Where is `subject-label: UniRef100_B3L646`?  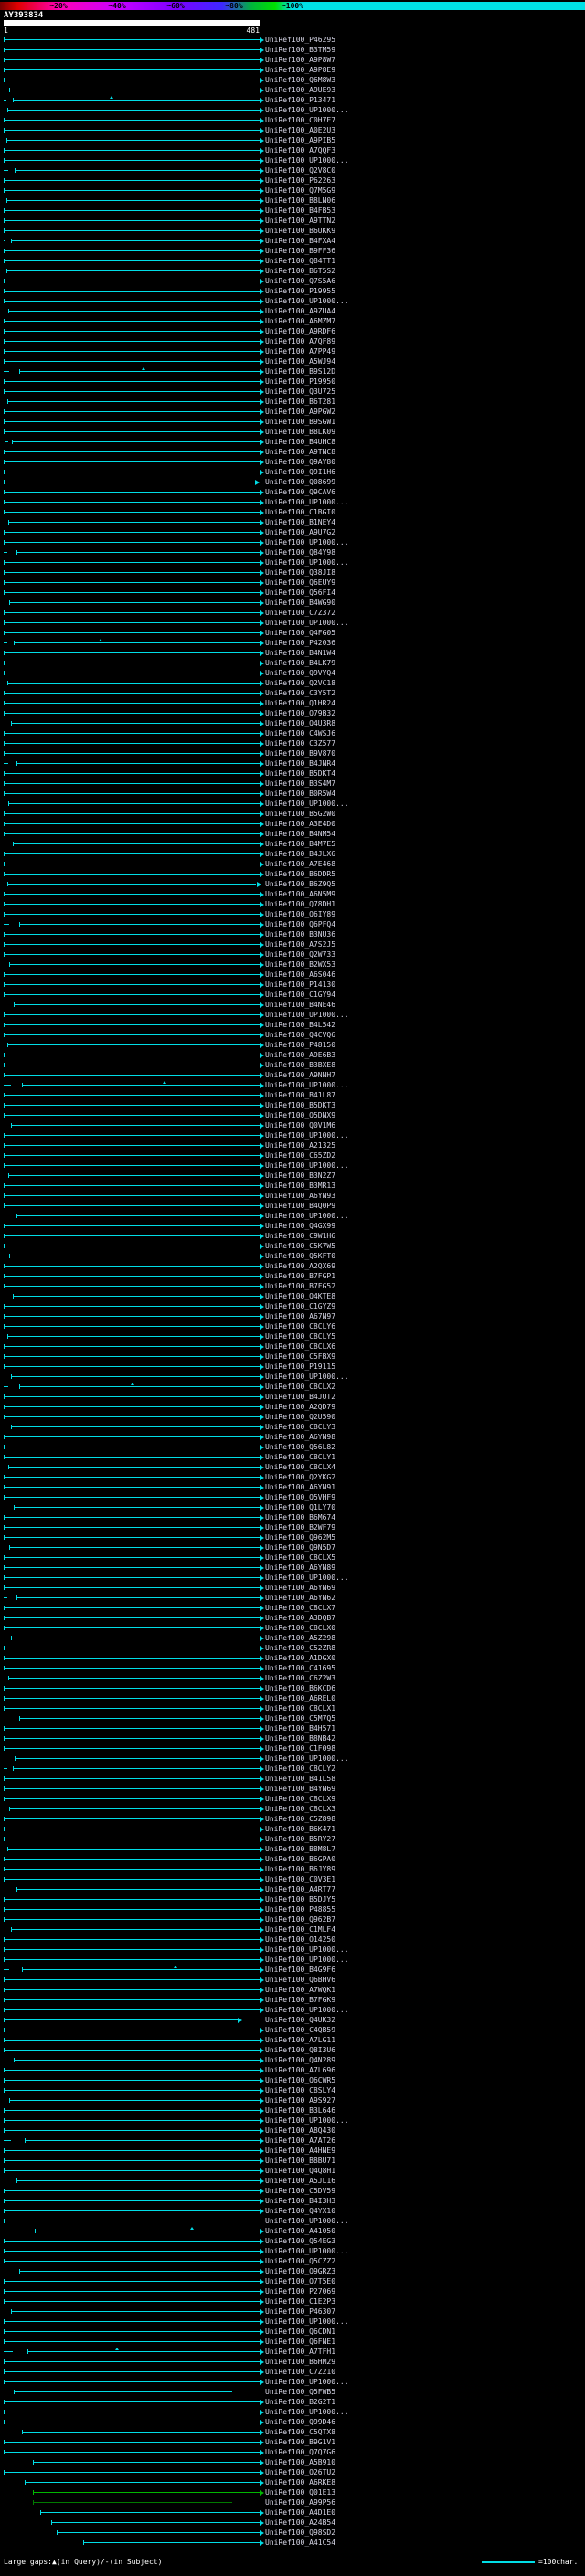
subject-label: UniRef100_B3L646 is located at coordinates (300, 2110).